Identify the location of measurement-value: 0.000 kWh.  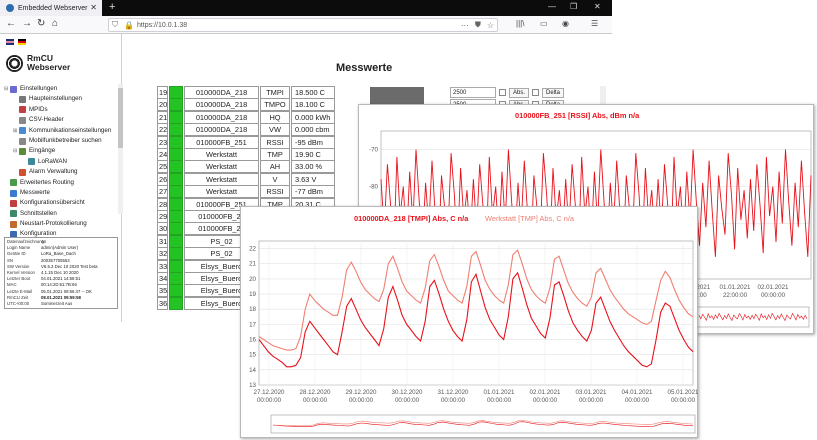
(313, 117).